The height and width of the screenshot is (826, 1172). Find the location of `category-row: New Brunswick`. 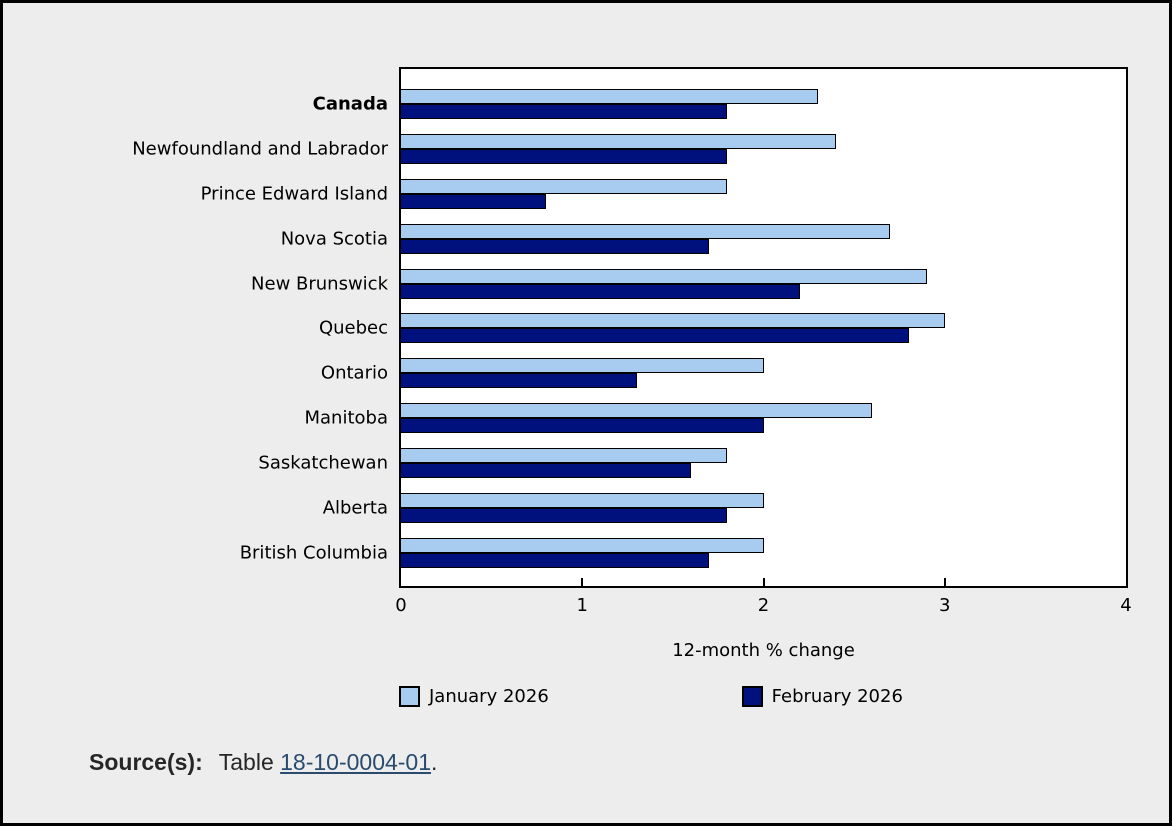

category-row: New Brunswick is located at coordinates (688, 283).